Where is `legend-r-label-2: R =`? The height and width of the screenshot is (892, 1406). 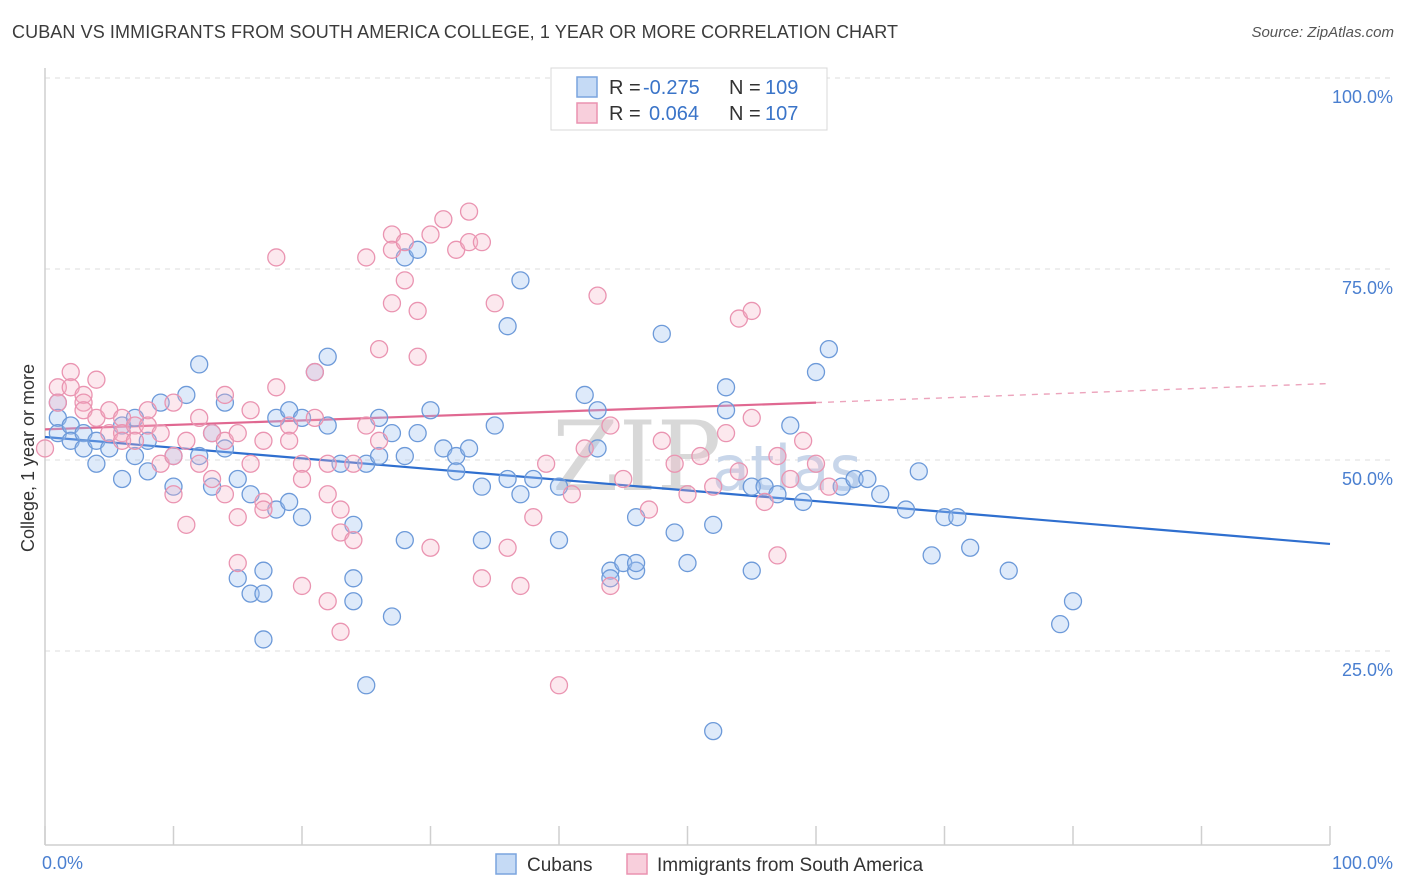
legend-r-label-2: R = is located at coordinates (625, 114).